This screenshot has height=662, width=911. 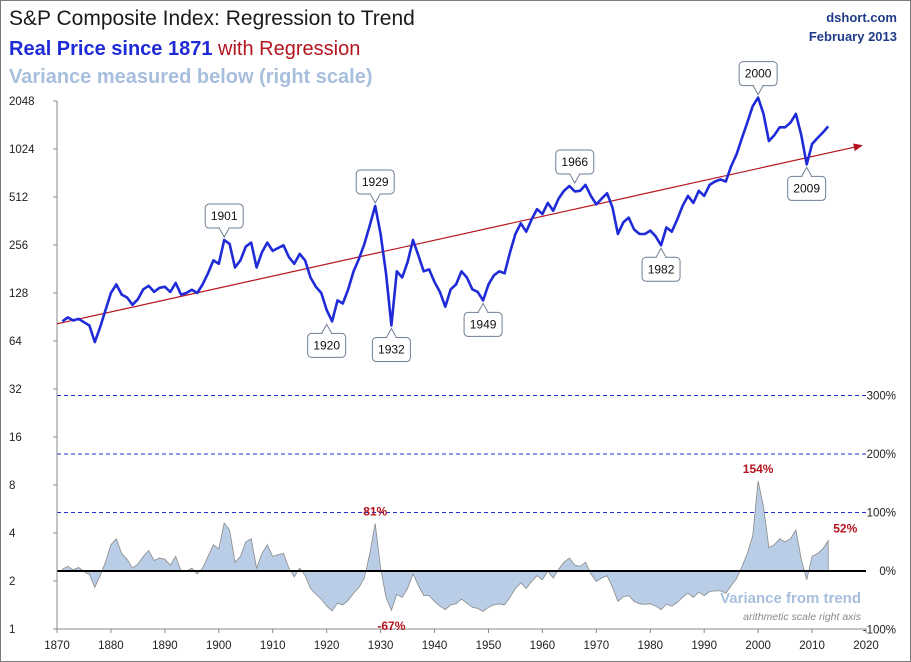 I want to click on callout-1920: 1920, so click(x=327, y=340).